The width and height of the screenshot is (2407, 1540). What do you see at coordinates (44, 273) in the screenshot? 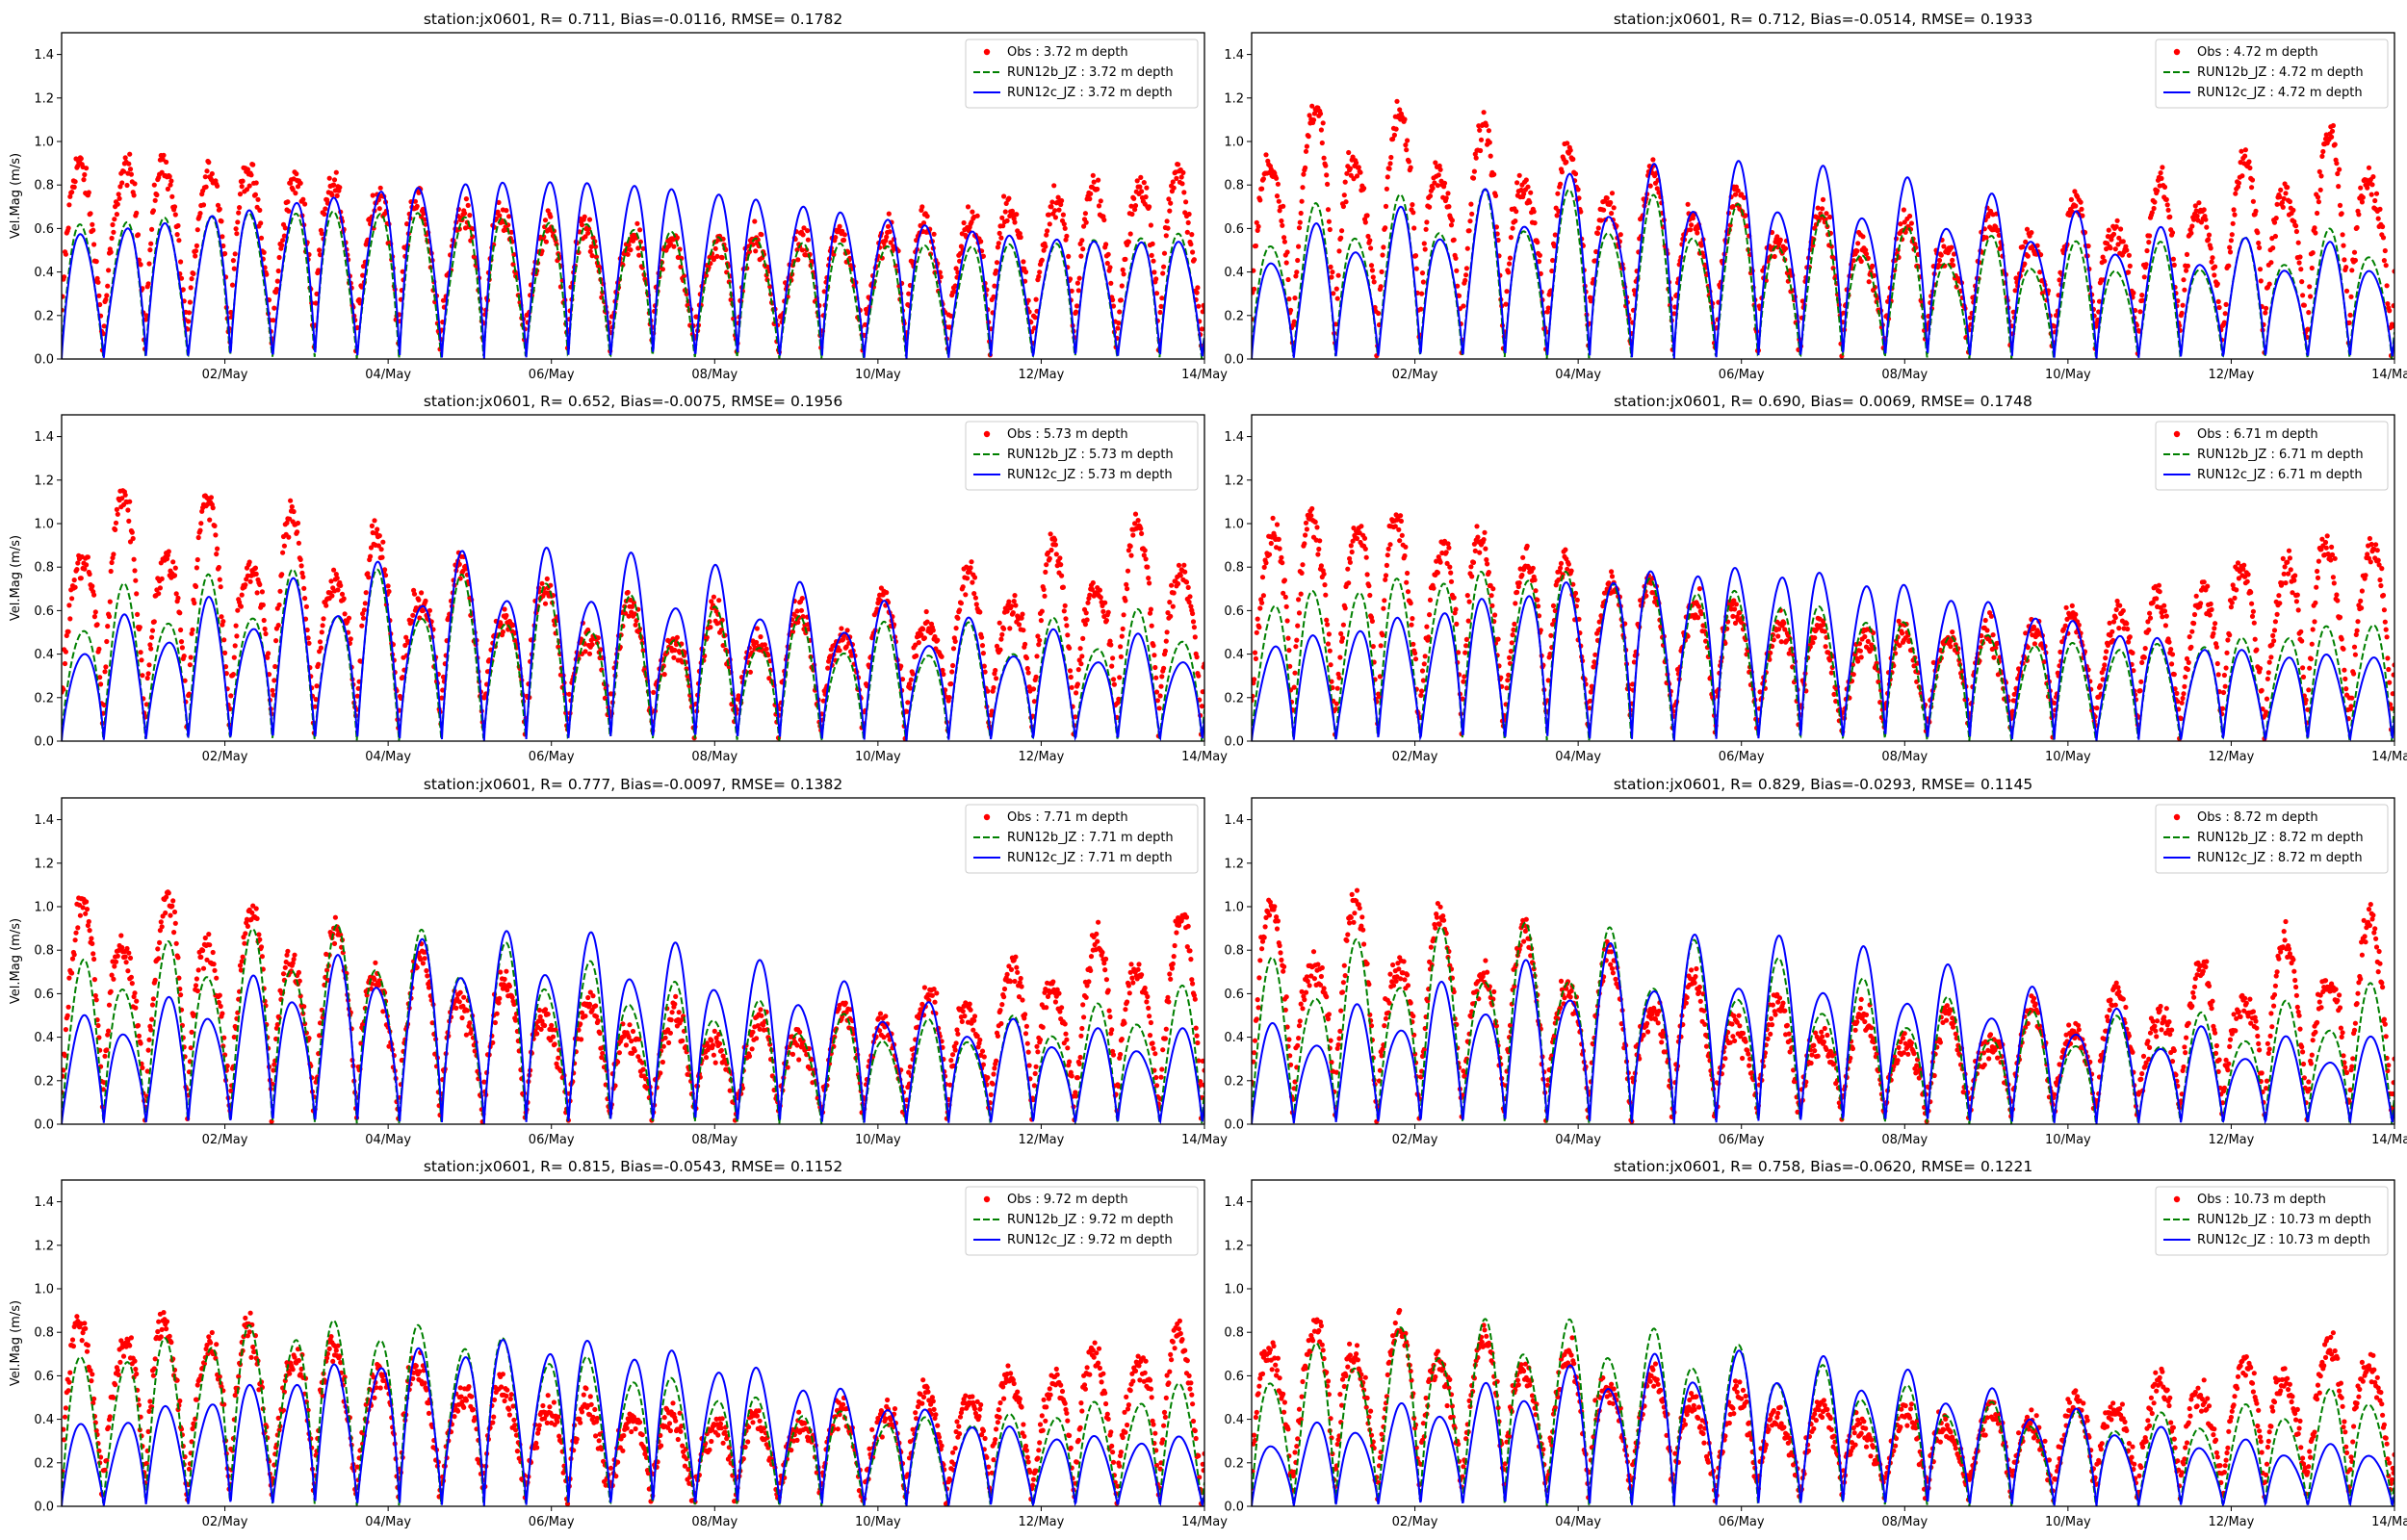
I see `y-tick-label: 0.4` at bounding box center [44, 273].